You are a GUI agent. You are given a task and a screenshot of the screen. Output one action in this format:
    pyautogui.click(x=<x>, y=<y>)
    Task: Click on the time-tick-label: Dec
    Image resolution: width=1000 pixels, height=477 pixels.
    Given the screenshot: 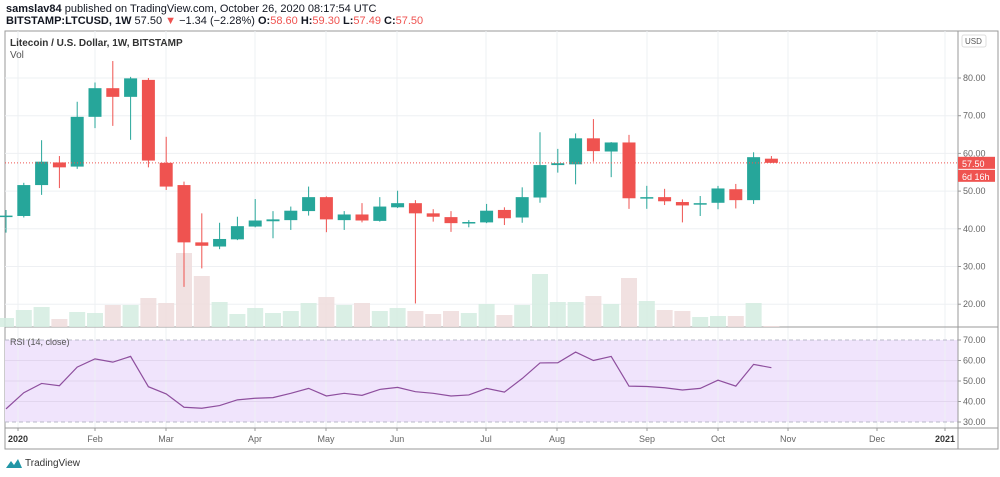 What is the action you would take?
    pyautogui.click(x=877, y=439)
    